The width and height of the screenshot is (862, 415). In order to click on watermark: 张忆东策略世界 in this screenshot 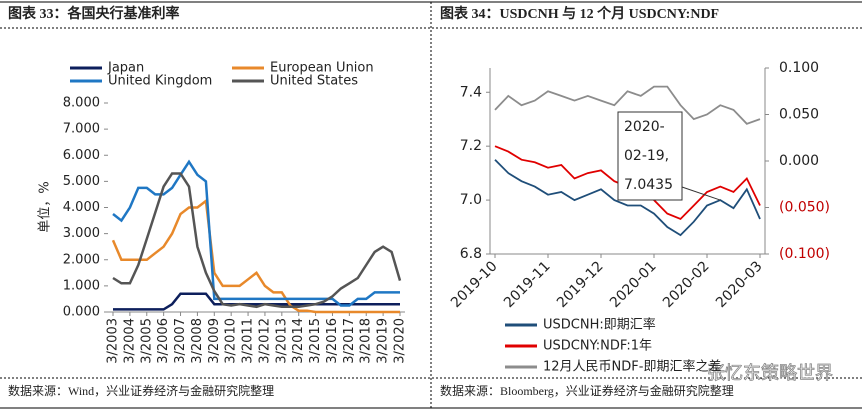, I will do `click(770, 373)`.